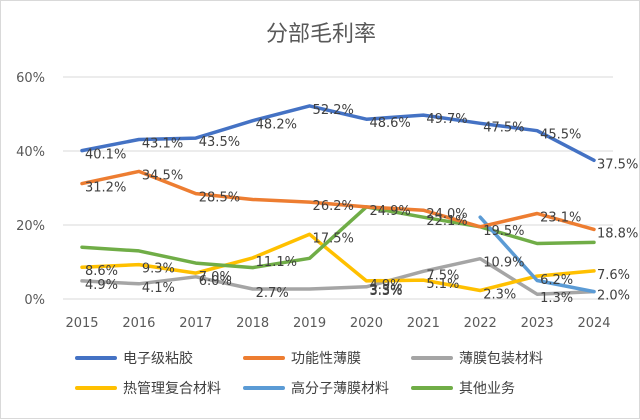 The image size is (640, 420). Describe the element at coordinates (81, 323) in the screenshot. I see `x-tick-label: 2015` at that location.